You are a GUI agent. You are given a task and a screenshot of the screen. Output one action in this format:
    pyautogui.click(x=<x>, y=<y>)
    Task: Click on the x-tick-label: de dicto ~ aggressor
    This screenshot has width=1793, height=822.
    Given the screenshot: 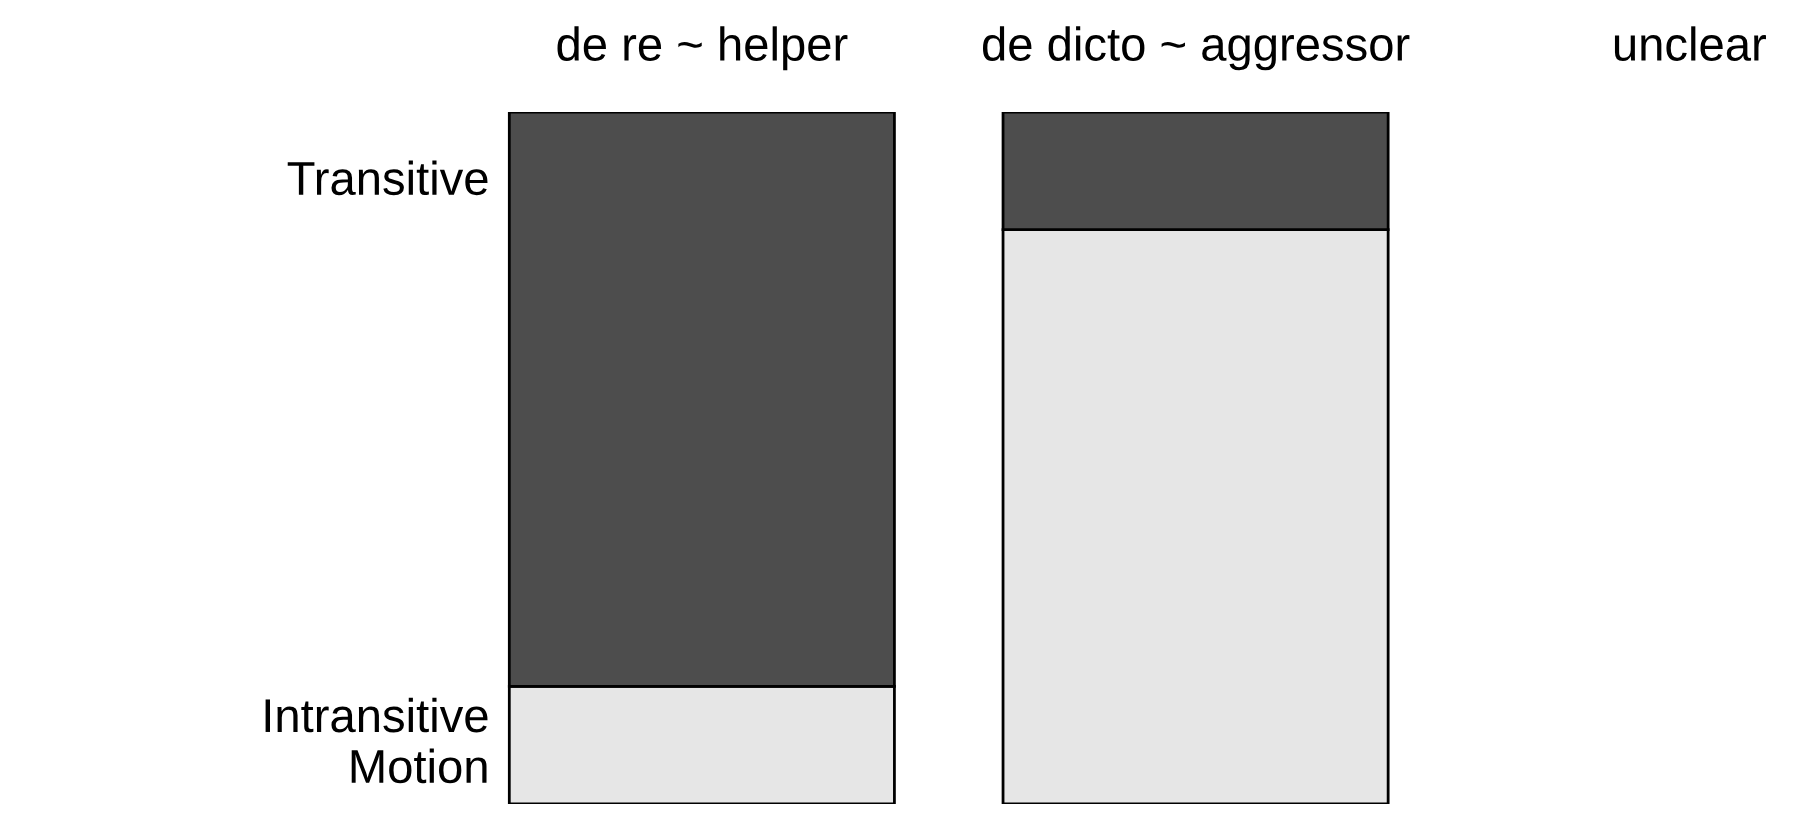 What is the action you would take?
    pyautogui.click(x=1196, y=48)
    